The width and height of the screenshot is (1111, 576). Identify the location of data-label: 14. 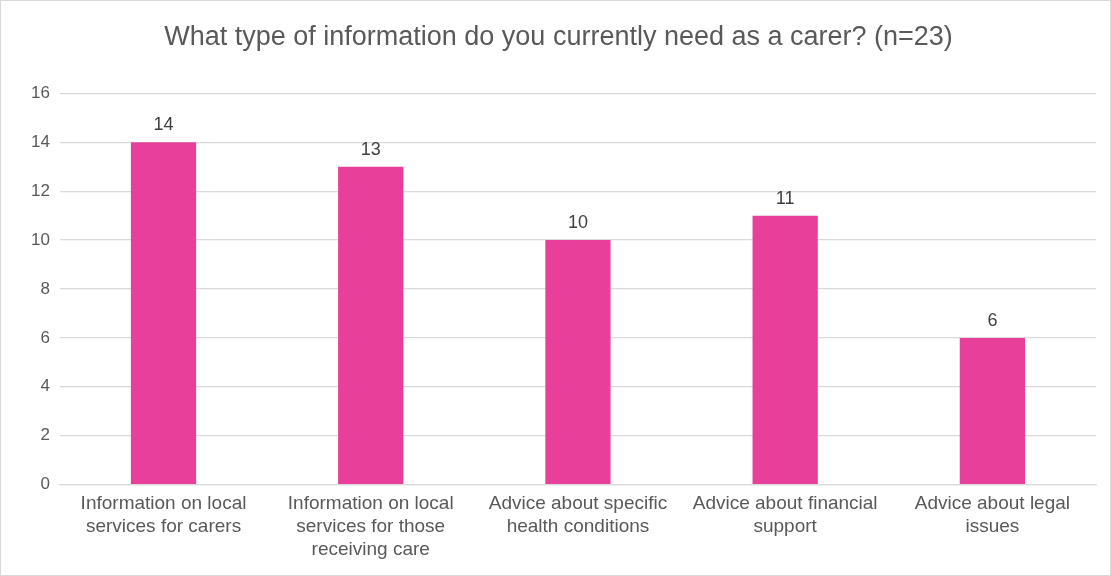
(163, 124).